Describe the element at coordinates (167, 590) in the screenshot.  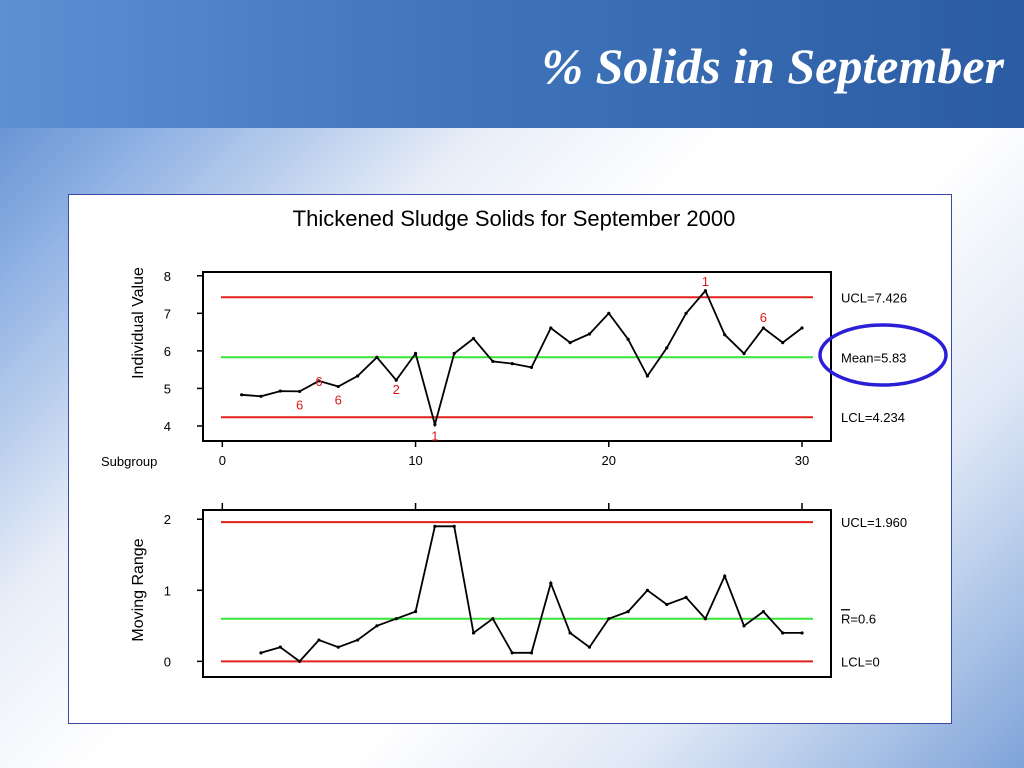
I see `chart2-ytick-label: 1` at that location.